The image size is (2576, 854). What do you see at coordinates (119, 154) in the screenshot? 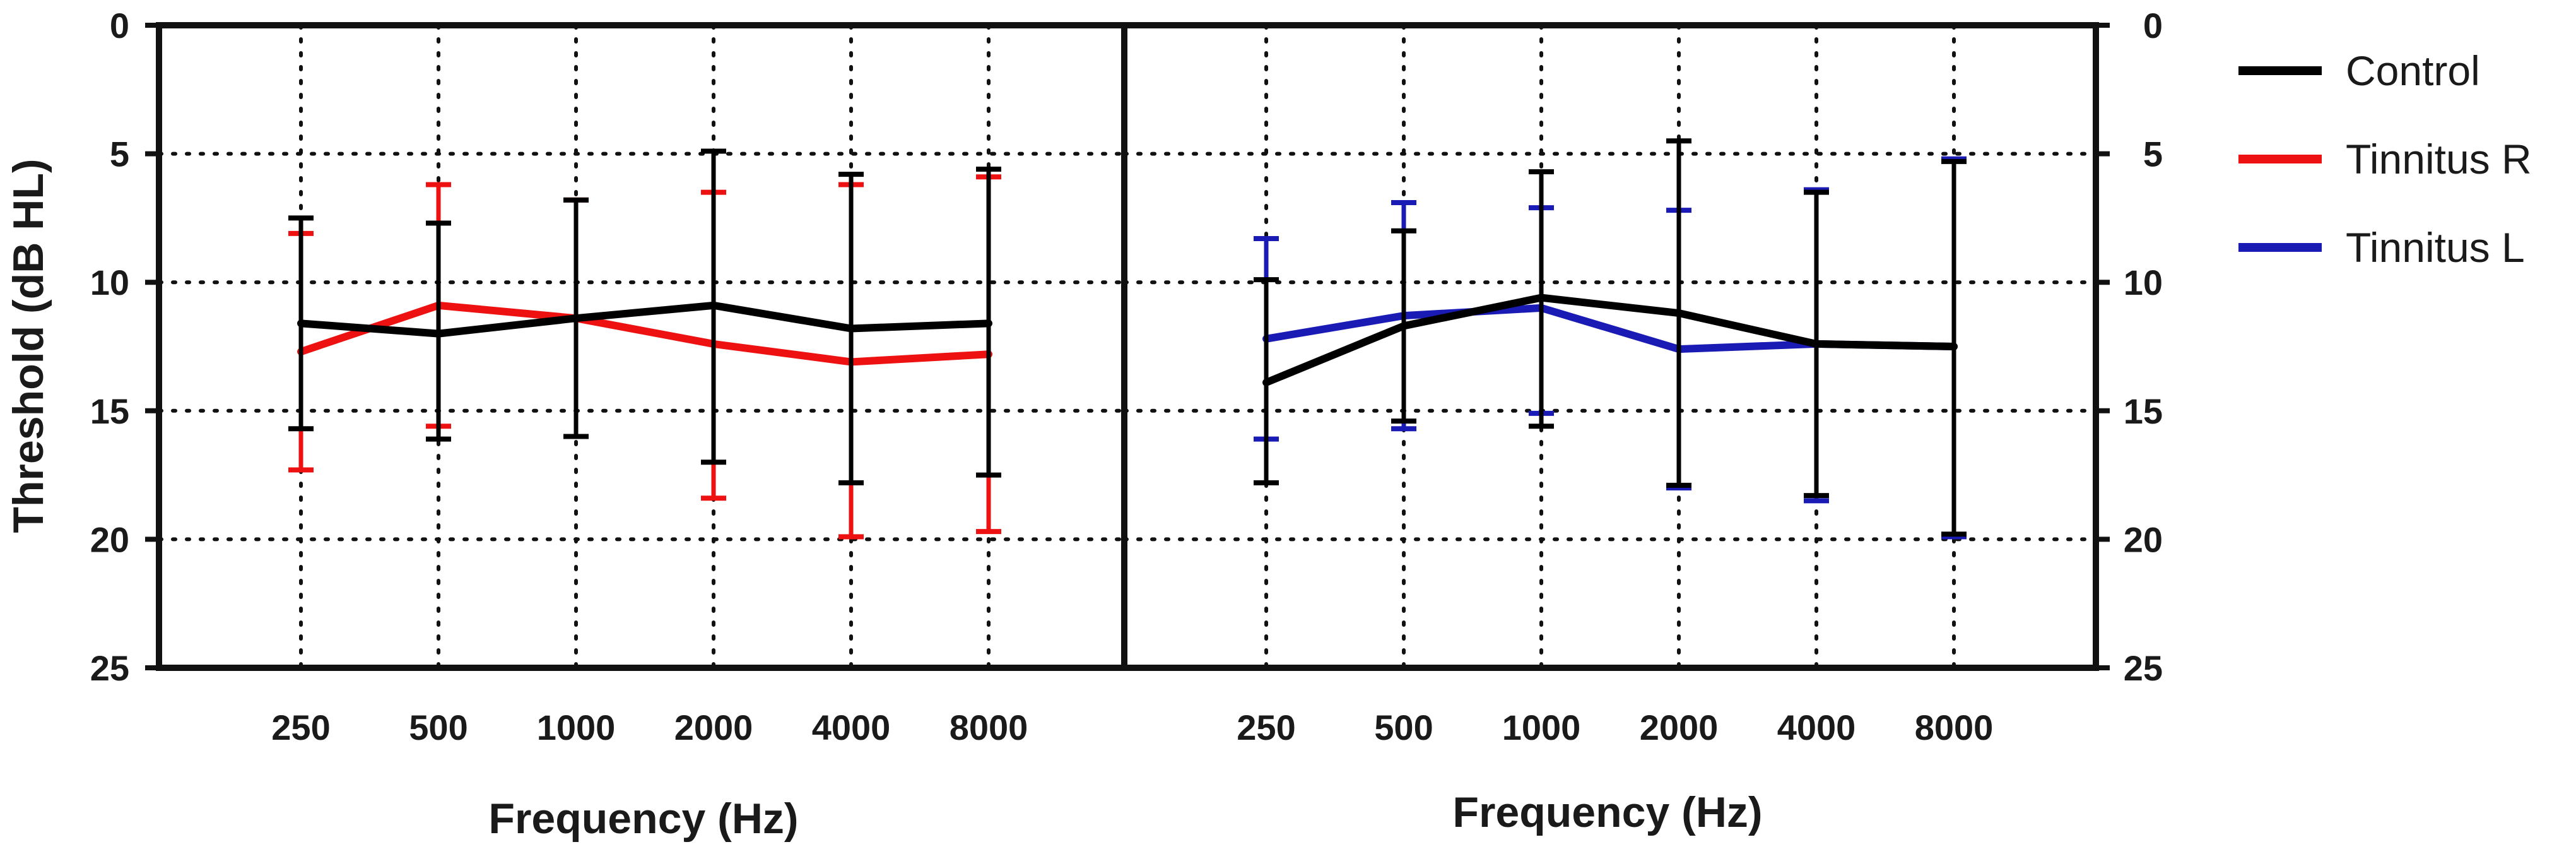
I see `y-tick-label-left-5: 5` at bounding box center [119, 154].